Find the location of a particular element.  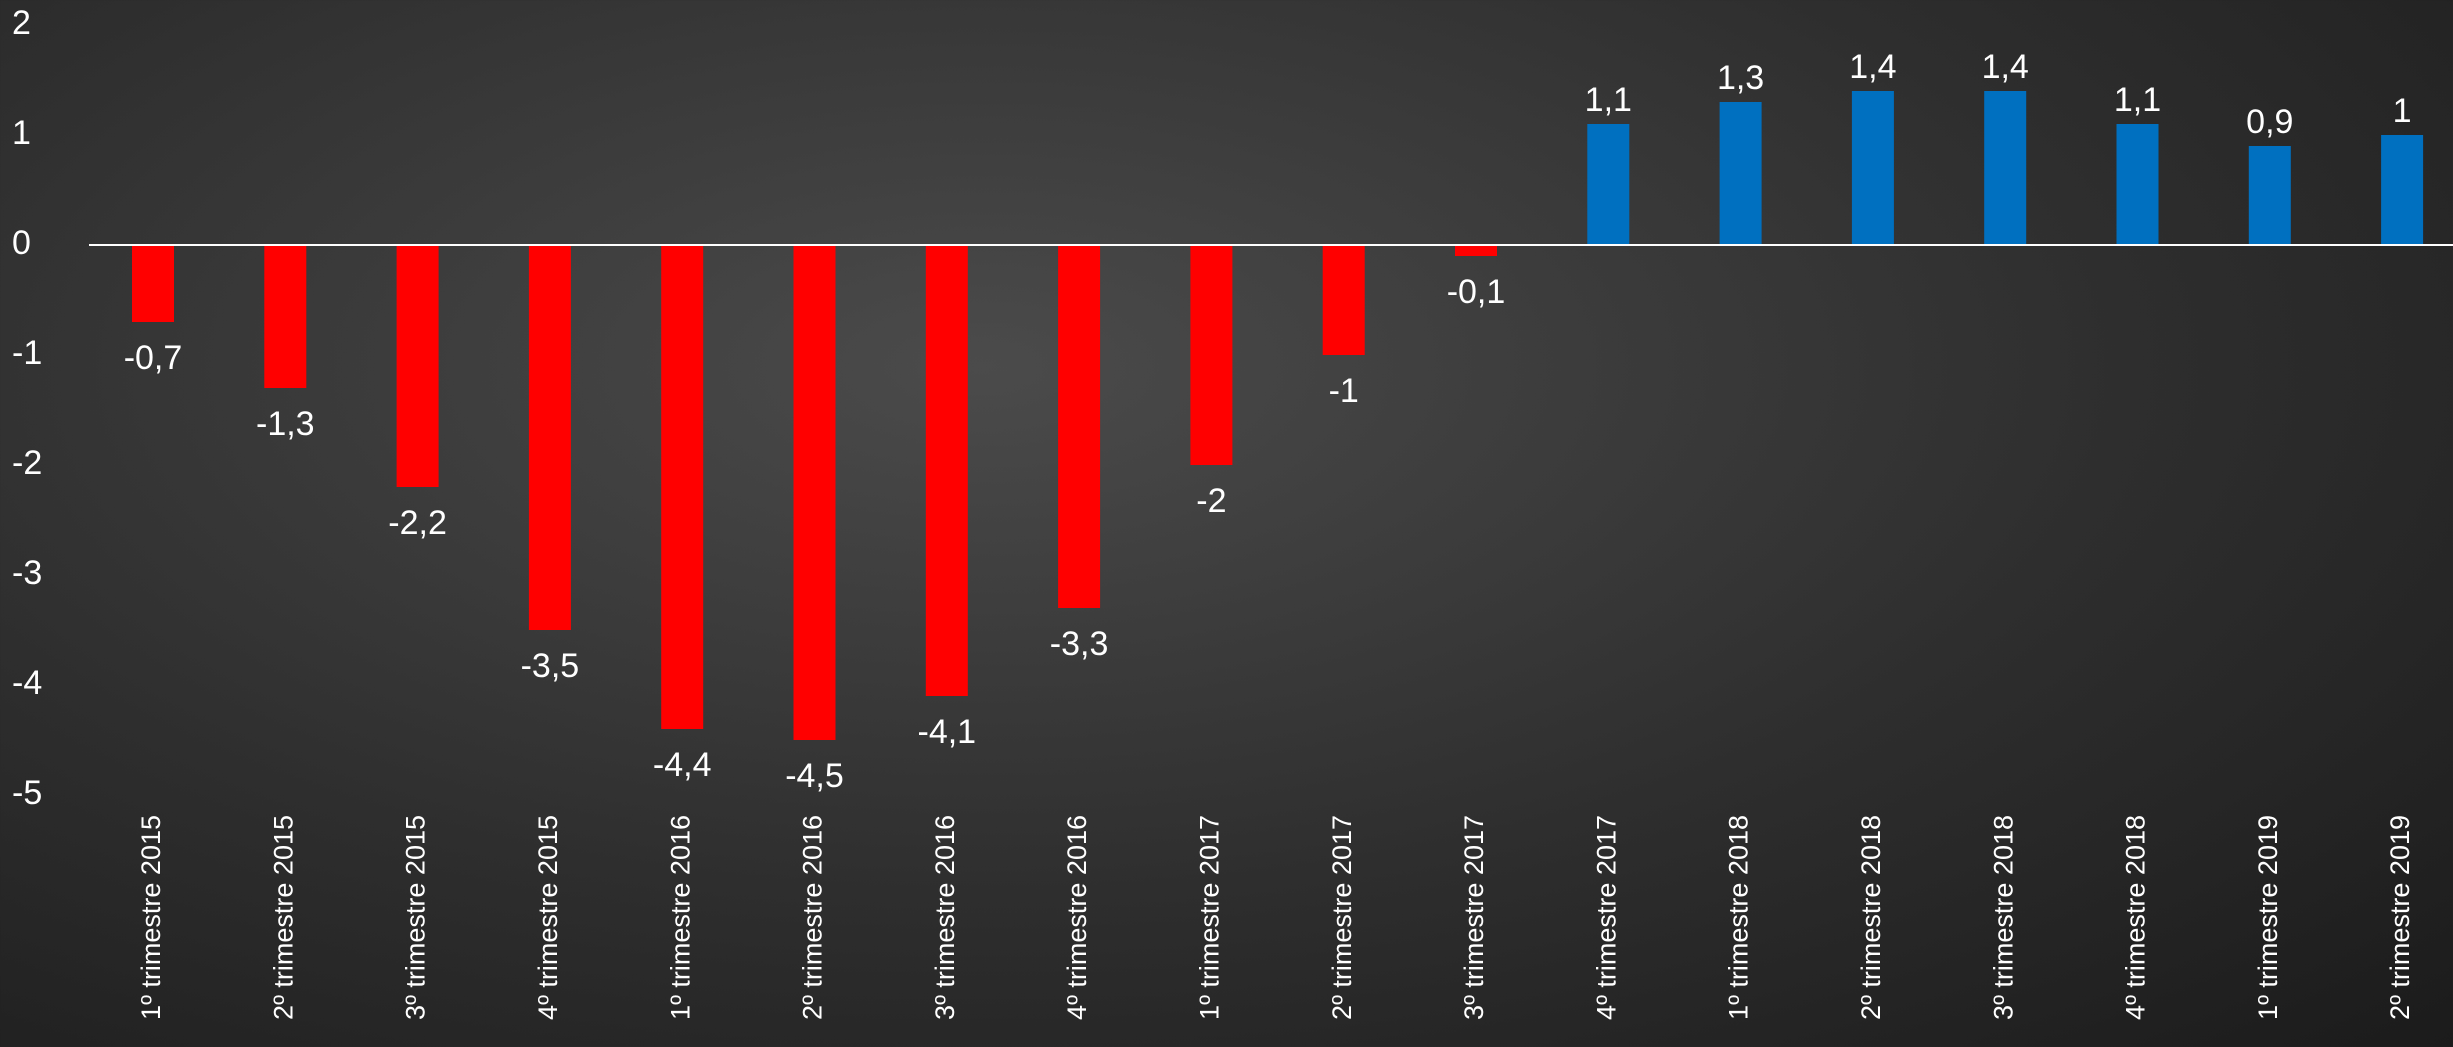

x-tick-label: 1º trimestre 2018 is located at coordinates (1739, 917).